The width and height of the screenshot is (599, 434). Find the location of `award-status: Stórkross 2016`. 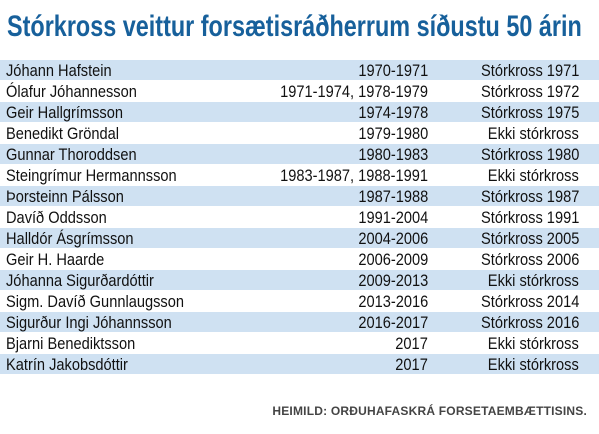

award-status: Stórkross 2016 is located at coordinates (529, 322).